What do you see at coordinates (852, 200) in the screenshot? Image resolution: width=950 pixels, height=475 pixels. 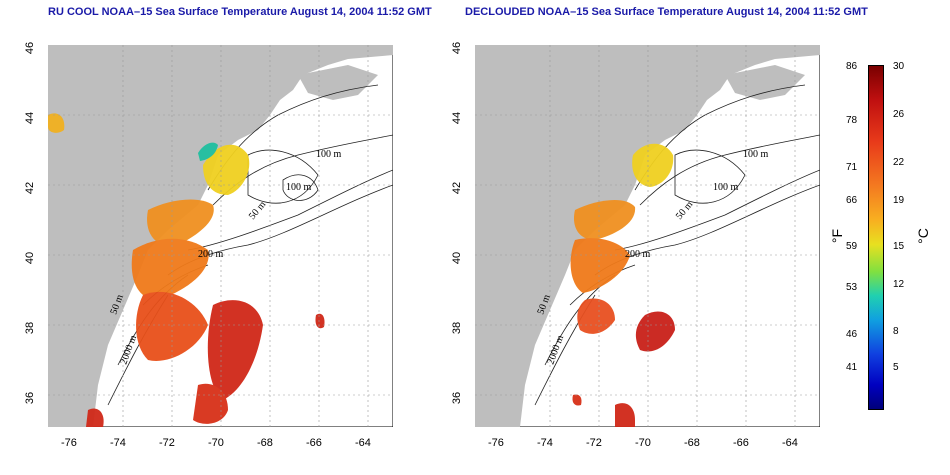 I see `colorbar-f-tick: 66` at bounding box center [852, 200].